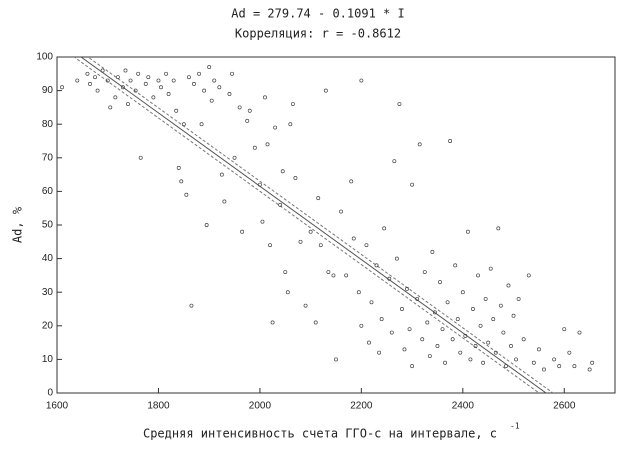 Image resolution: width=635 pixels, height=449 pixels. Describe the element at coordinates (57, 406) in the screenshot. I see `x-tick-label: 1600` at that location.